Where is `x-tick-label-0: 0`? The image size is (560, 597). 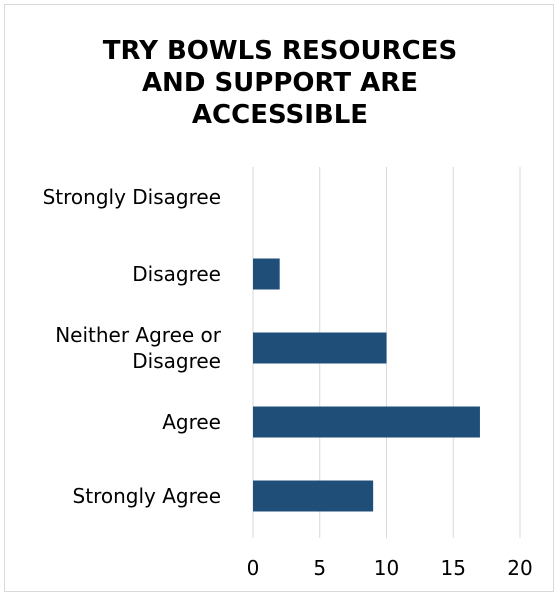
x-tick-label-0: 0 is located at coordinates (253, 568).